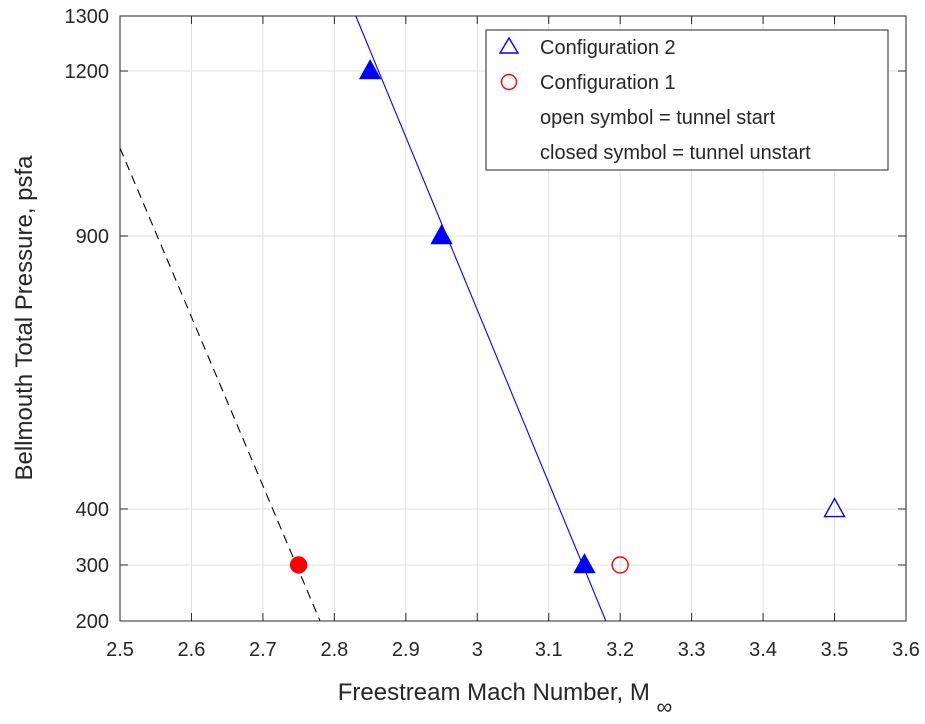 This screenshot has height=724, width=925. I want to click on x-tick-label: 2.8, so click(334, 650).